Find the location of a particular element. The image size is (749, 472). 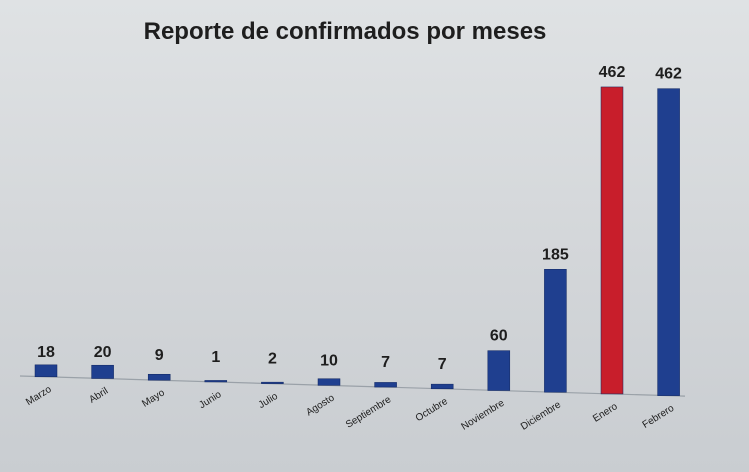

x-tick-label-octubre: Octubre is located at coordinates (432, 410).